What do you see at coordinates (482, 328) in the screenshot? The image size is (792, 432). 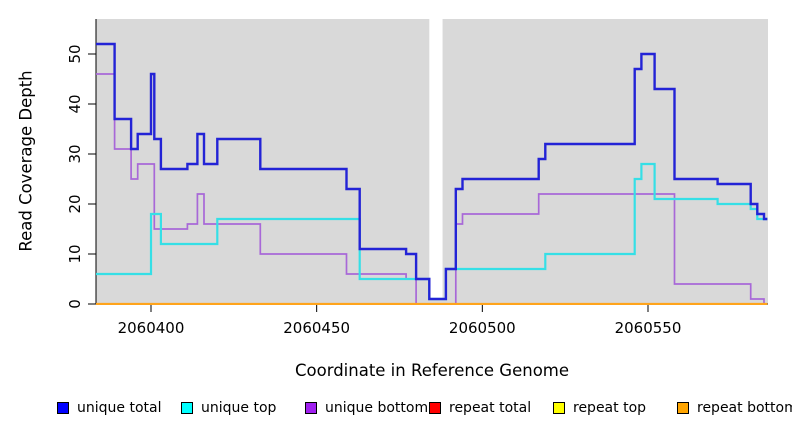 I see `x-tick-label: 2060500` at bounding box center [482, 328].